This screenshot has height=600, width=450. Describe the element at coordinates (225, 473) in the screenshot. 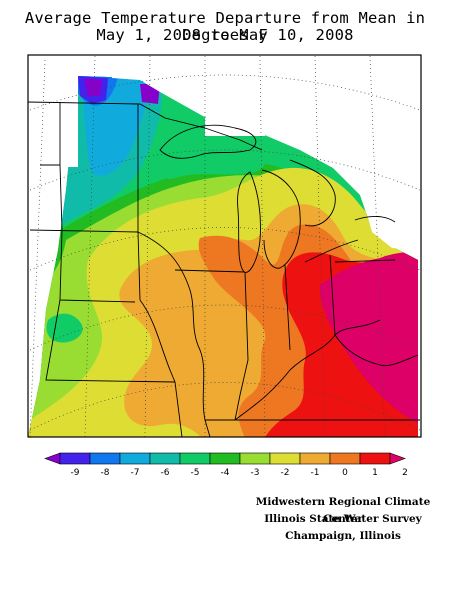

I see `legend-tick-label: -4` at that location.